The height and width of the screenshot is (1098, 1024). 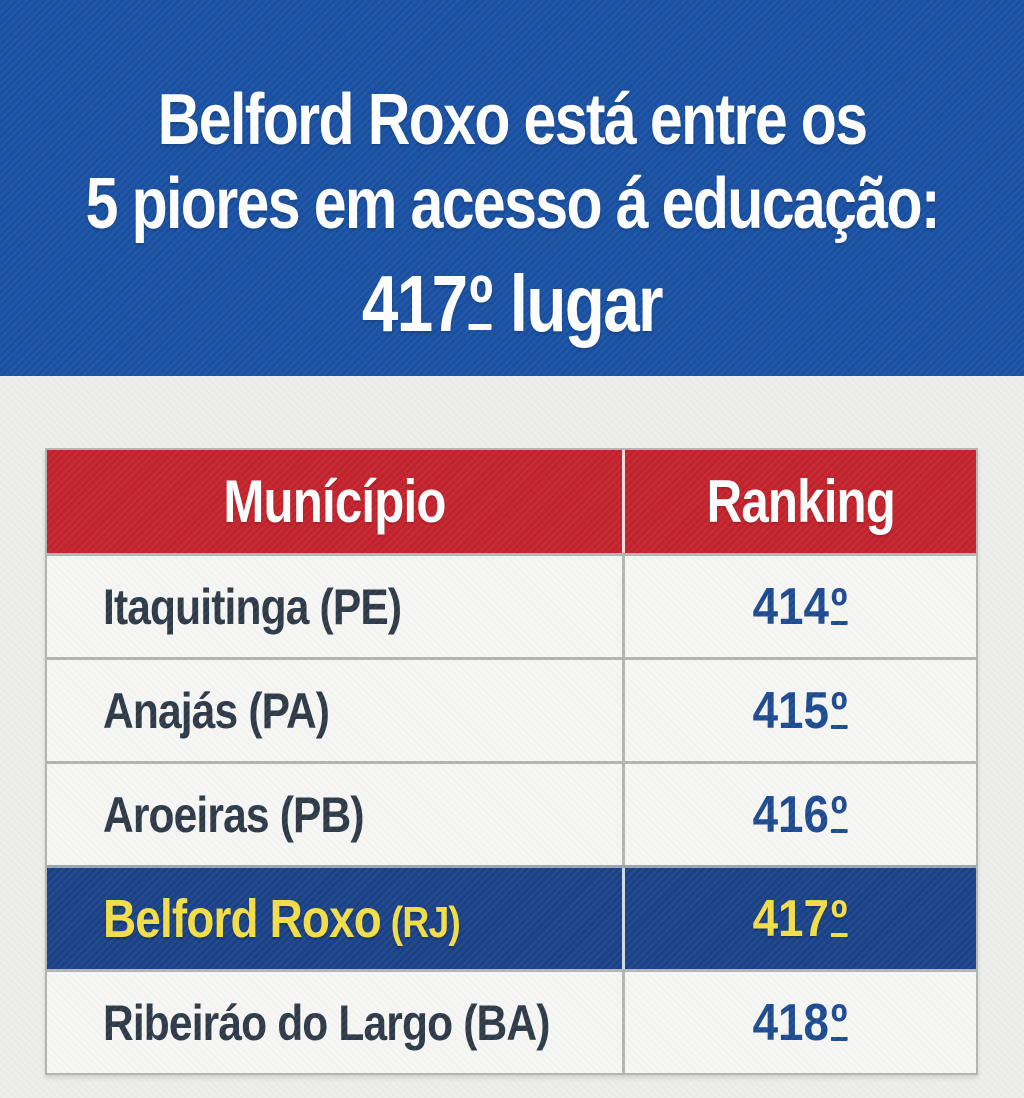 I want to click on municipality-state: (PB), so click(x=322, y=814).